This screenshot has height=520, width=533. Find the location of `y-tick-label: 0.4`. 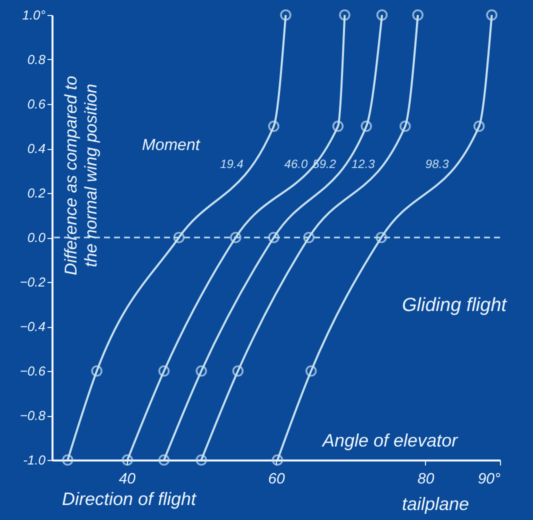

y-tick-label: 0.4 is located at coordinates (36, 148).